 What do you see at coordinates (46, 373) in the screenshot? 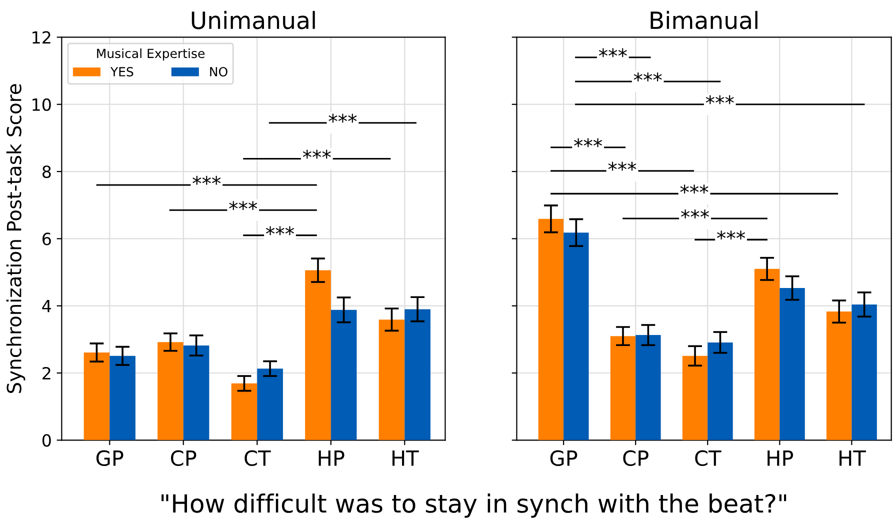
I see `y-tick-label: 2` at bounding box center [46, 373].